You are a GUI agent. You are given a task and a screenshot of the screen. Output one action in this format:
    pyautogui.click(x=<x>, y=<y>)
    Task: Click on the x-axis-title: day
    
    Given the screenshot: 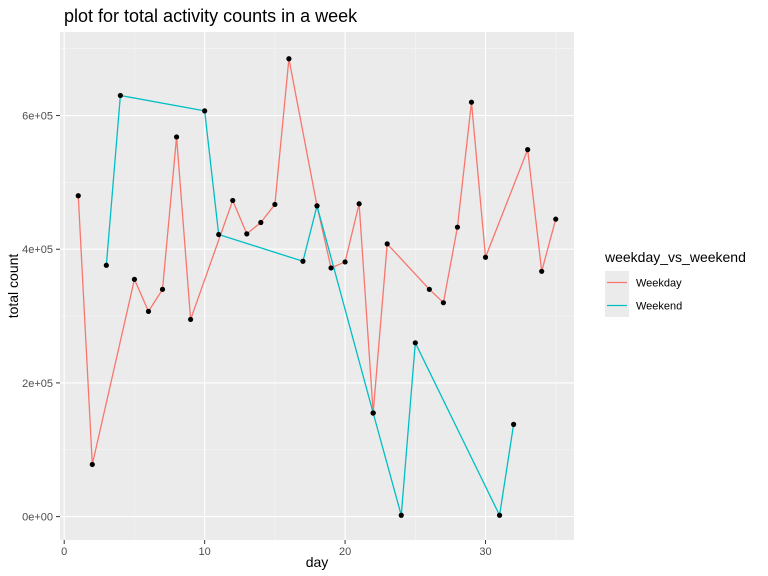 What is the action you would take?
    pyautogui.click(x=317, y=562)
    